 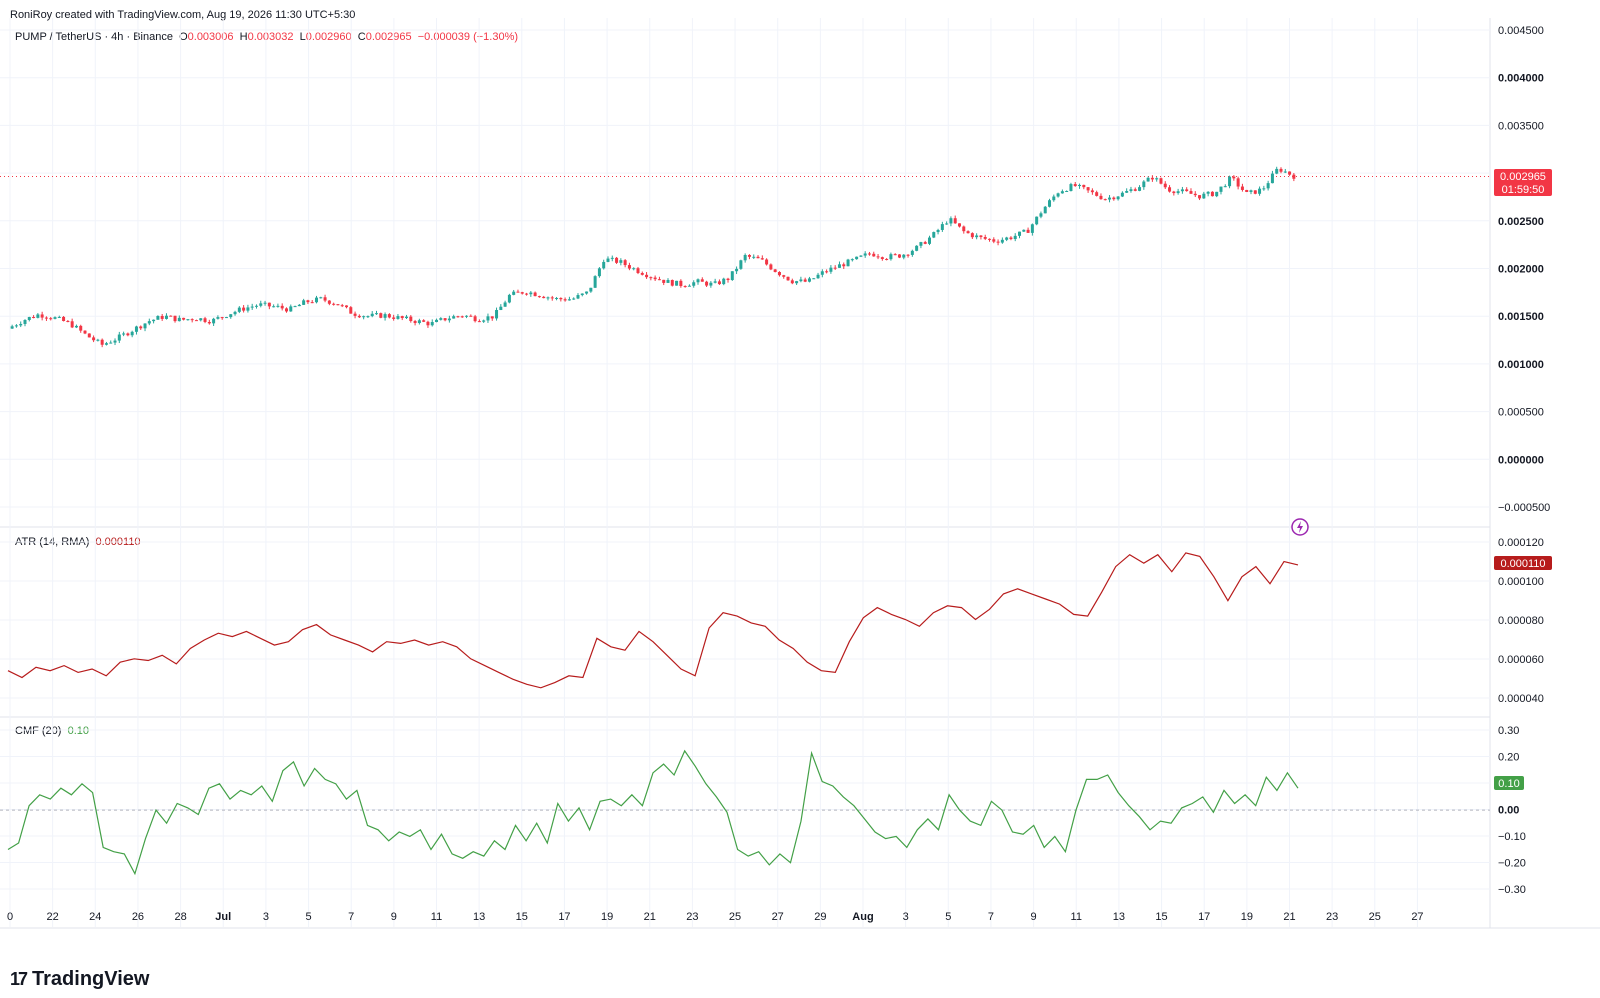 I want to click on lightning-icon, so click(x=1300, y=527).